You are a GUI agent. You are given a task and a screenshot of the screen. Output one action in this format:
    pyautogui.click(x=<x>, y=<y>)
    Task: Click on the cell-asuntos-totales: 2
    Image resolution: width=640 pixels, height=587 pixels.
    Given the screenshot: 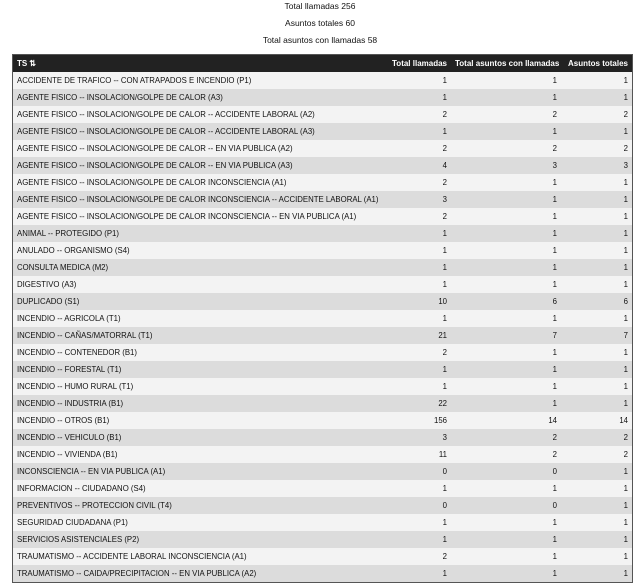 What is the action you would take?
    pyautogui.click(x=596, y=148)
    